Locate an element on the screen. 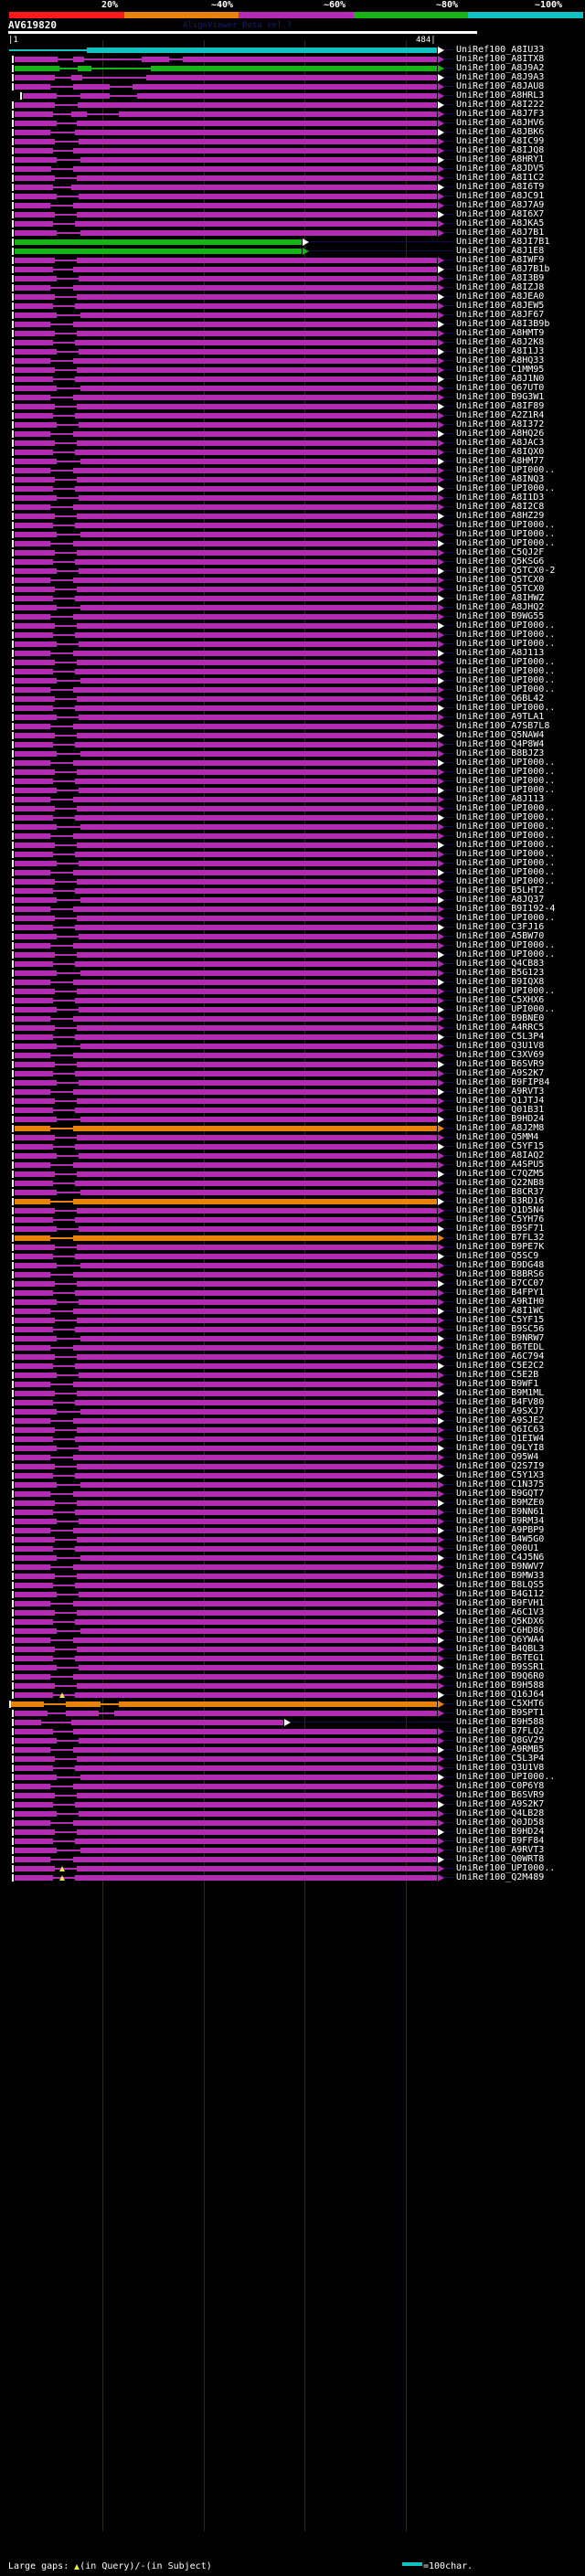  alignment-row: UniRef100_A9RVT3 is located at coordinates (293, 1850).